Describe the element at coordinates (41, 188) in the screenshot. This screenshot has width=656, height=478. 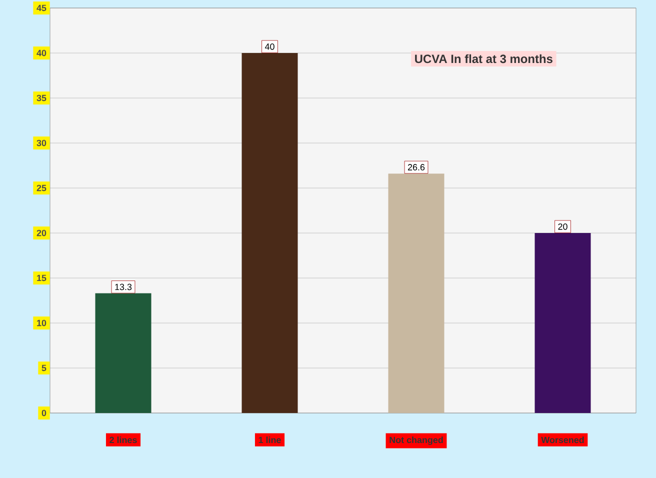
I see `y-tick-label: 25` at that location.